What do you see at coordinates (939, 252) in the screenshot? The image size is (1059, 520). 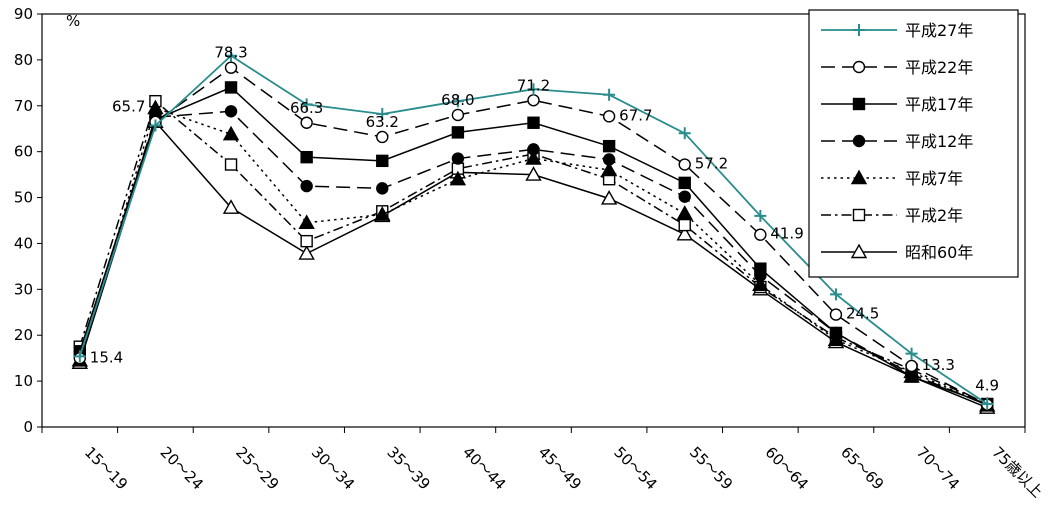 I see `legend-label: 昭和60年` at bounding box center [939, 252].